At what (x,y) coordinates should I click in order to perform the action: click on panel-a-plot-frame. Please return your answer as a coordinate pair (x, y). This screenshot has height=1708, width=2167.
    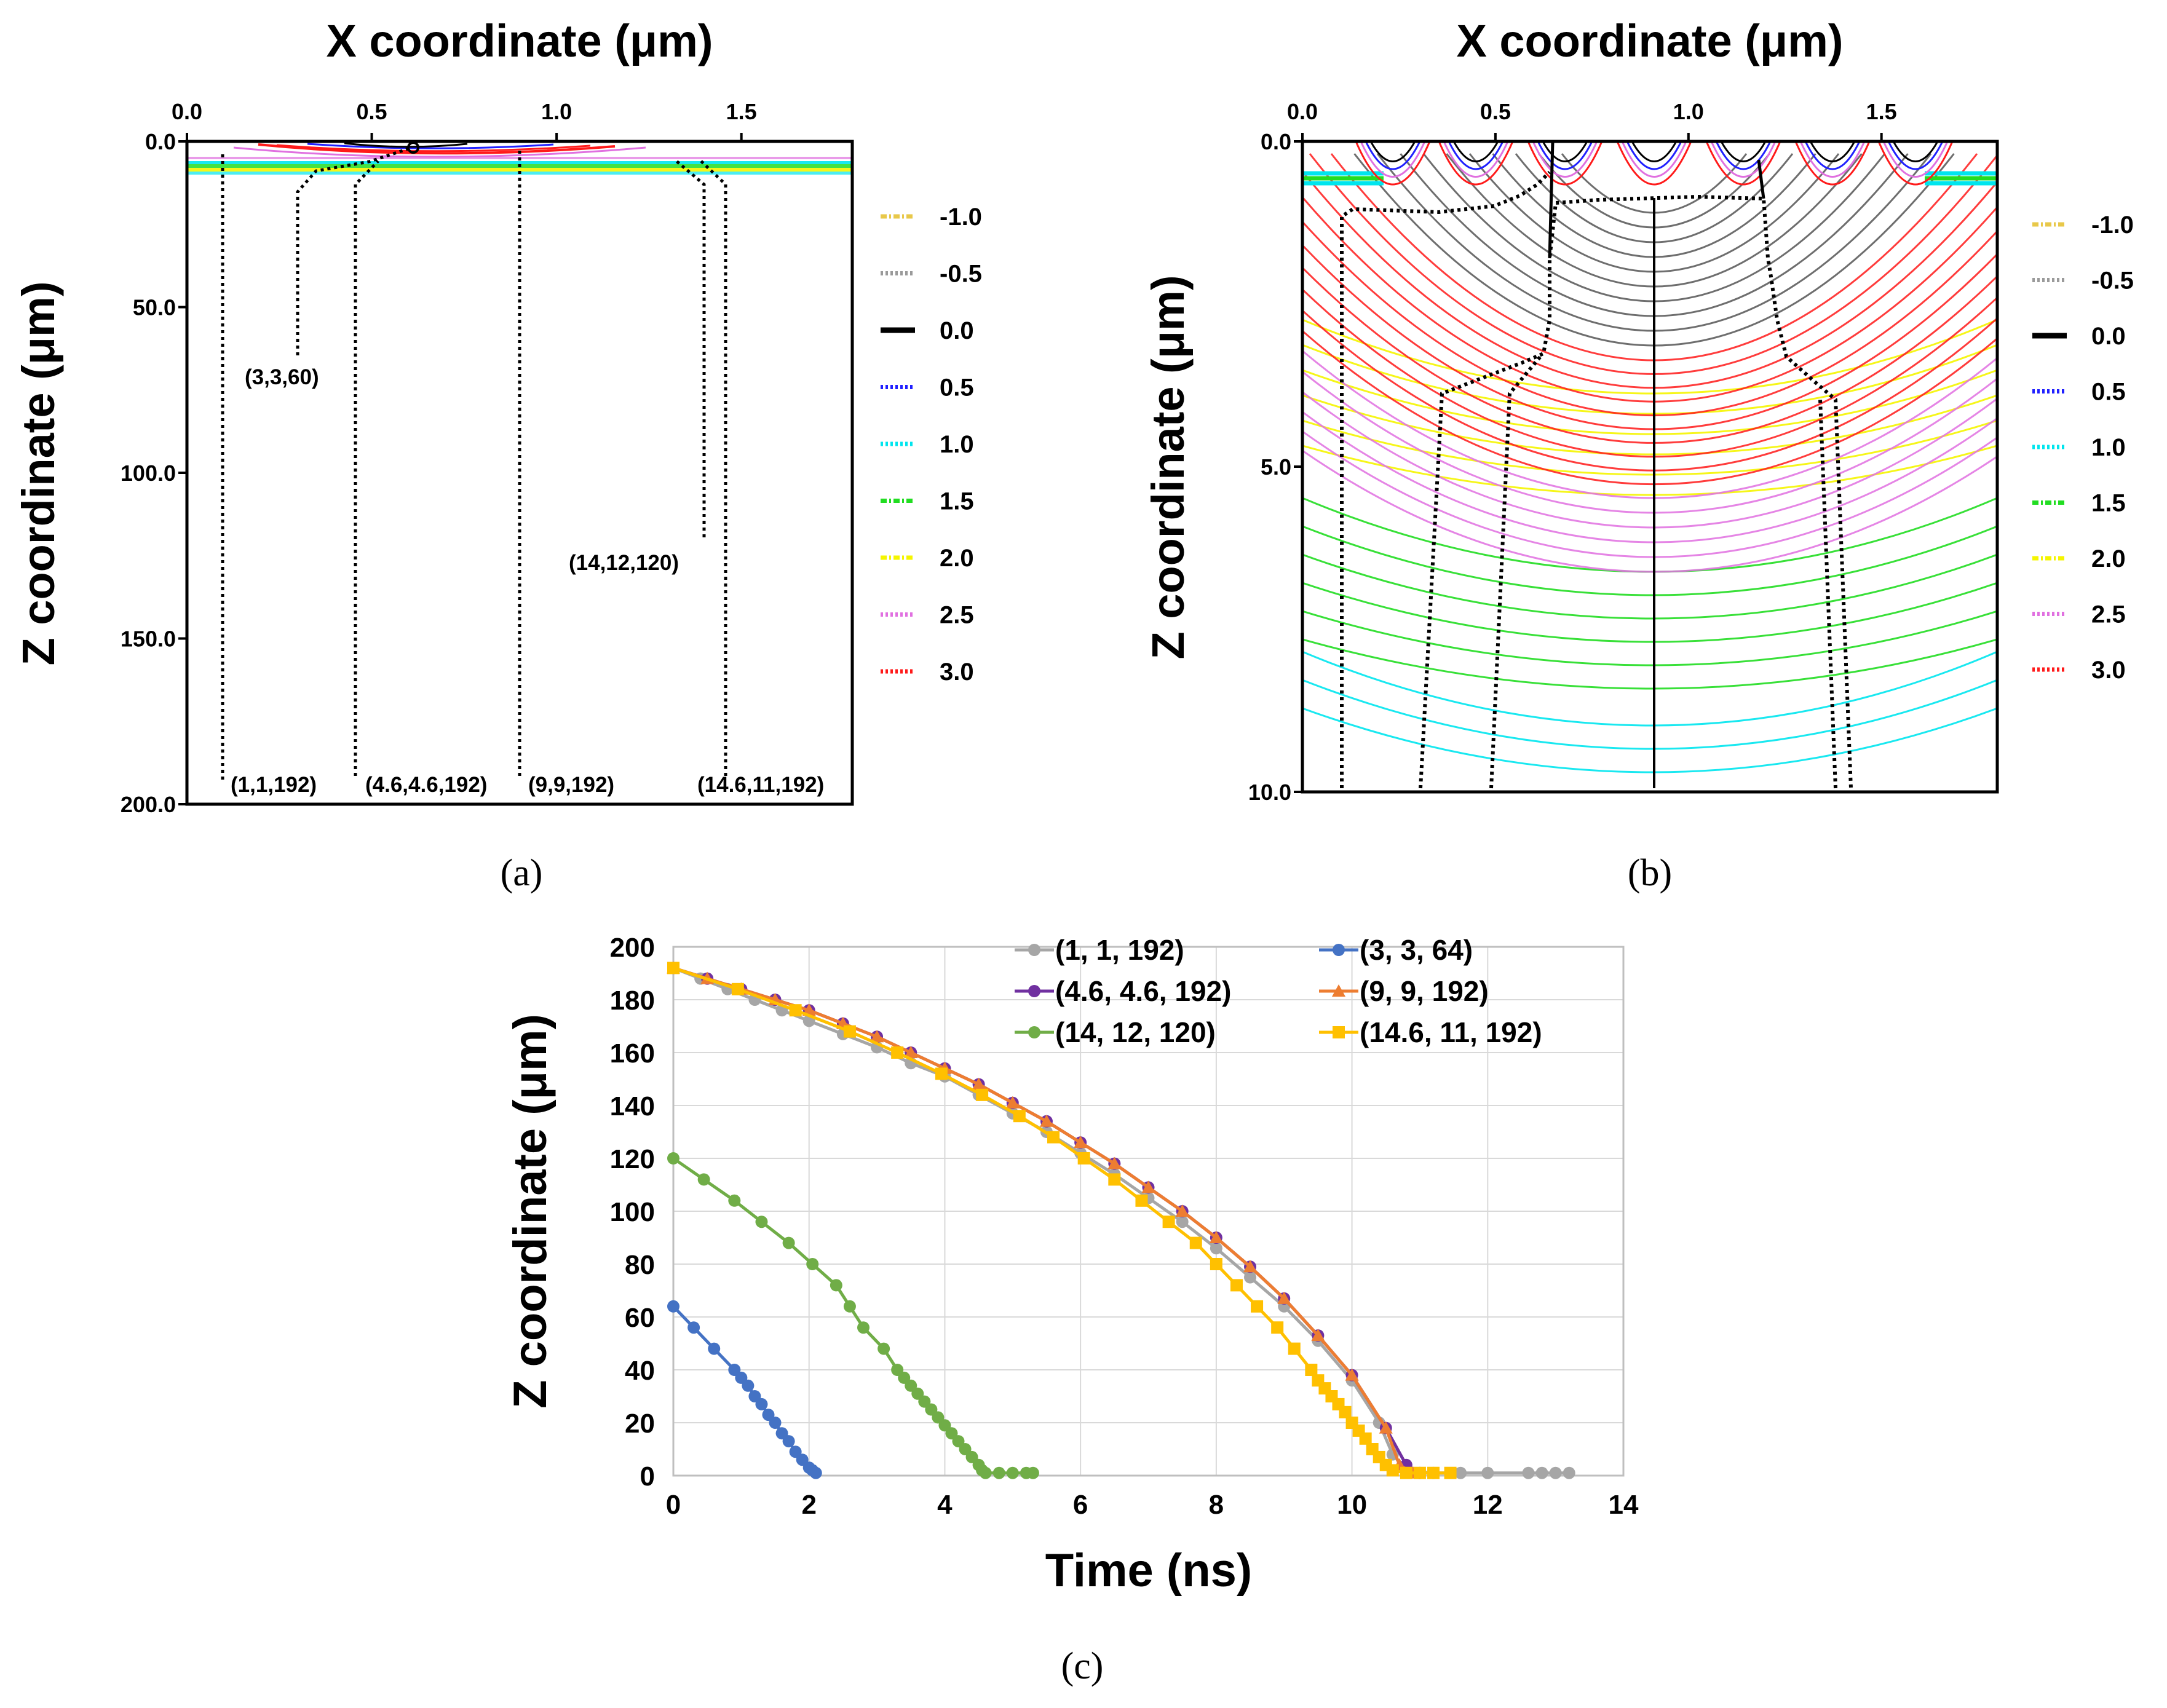
    Looking at the image, I should click on (520, 473).